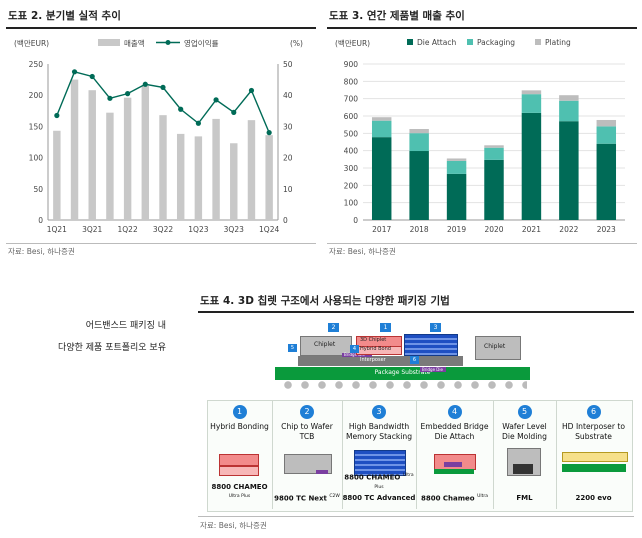 The image size is (642, 538). Describe the element at coordinates (493, 229) in the screenshot. I see `x-tick-label: 2020` at that location.